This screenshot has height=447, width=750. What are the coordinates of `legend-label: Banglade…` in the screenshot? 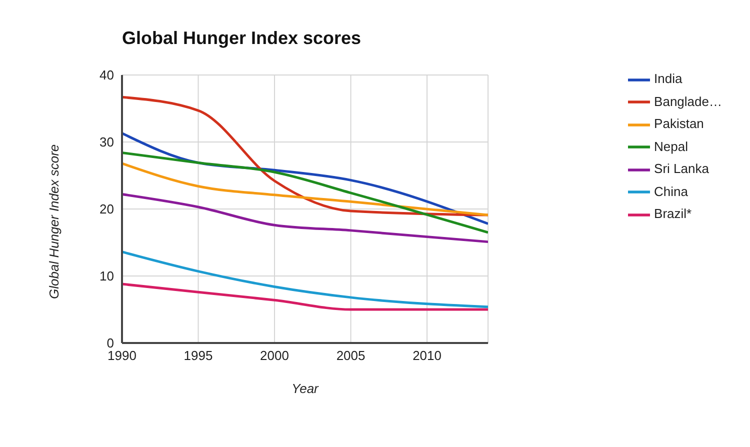 It's located at (688, 101).